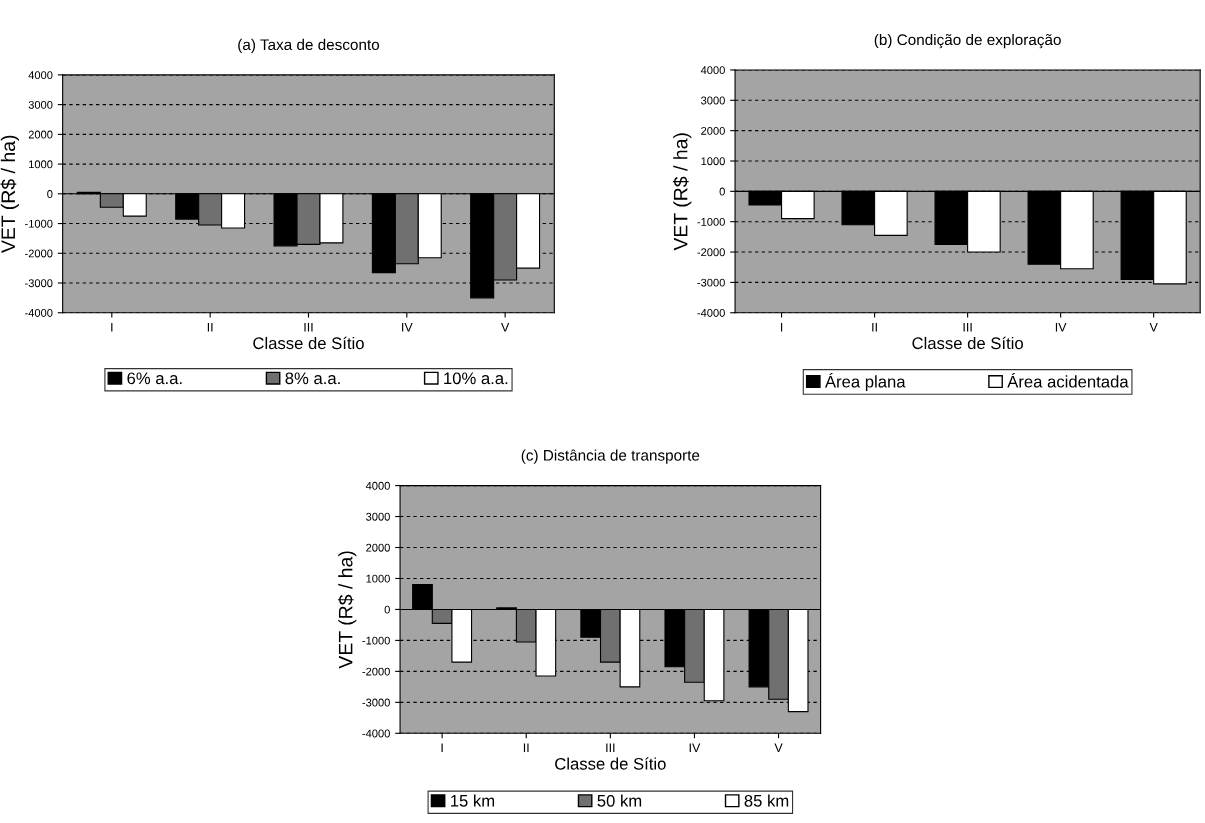 The width and height of the screenshot is (1205, 823). What do you see at coordinates (309, 46) in the screenshot?
I see `chart-title: (a) Taxa de desconto` at bounding box center [309, 46].